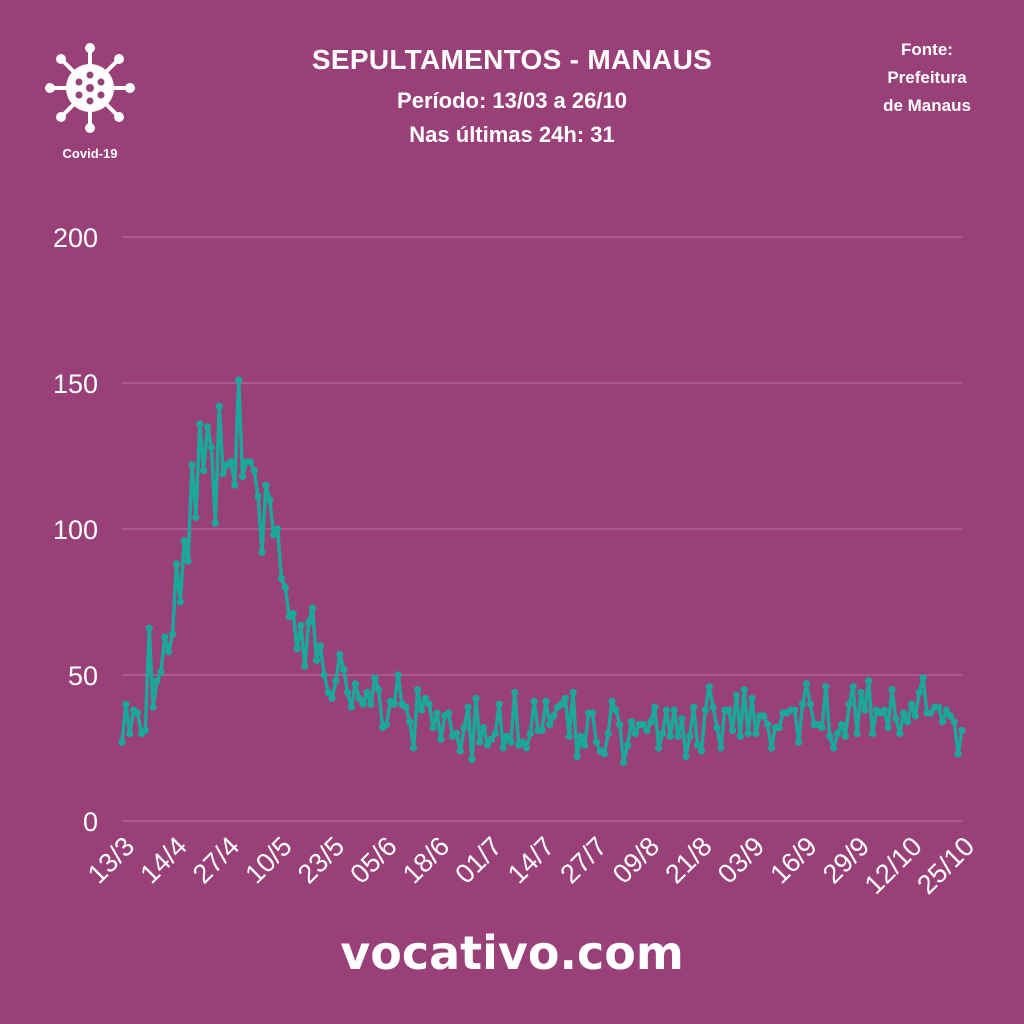 This screenshot has height=1024, width=1024. Describe the element at coordinates (478, 860) in the screenshot. I see `x-tick-label: 01/7` at that location.